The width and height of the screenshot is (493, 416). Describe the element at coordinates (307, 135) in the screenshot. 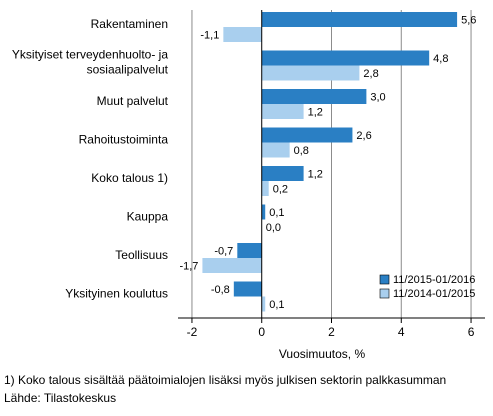

I see `bar-s1-c4` at that location.